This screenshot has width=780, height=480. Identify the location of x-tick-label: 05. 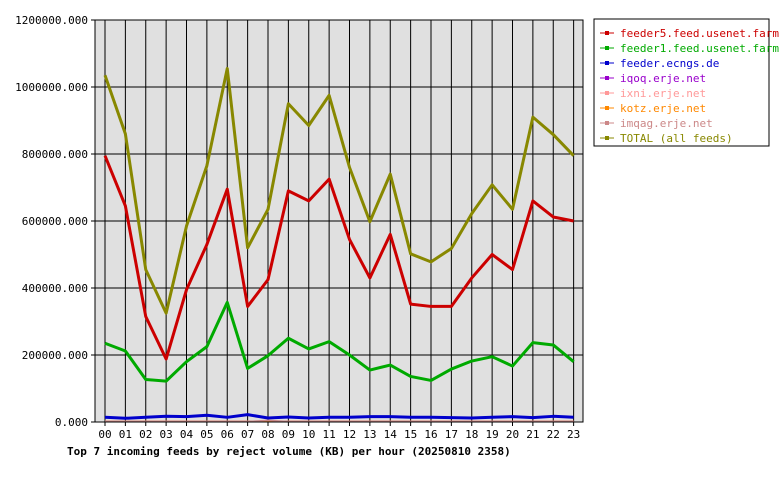
(206, 434).